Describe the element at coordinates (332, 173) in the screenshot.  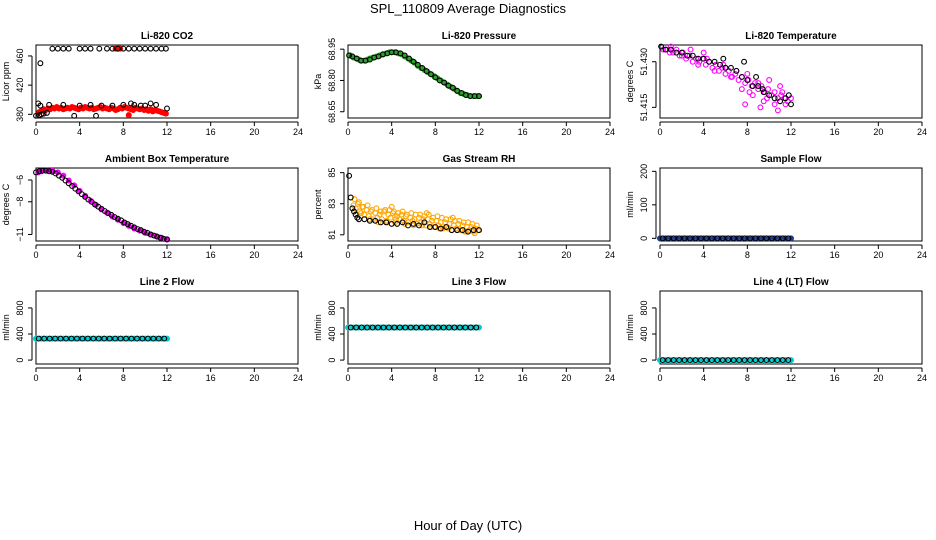
I see `y-tick-label: 85` at that location.